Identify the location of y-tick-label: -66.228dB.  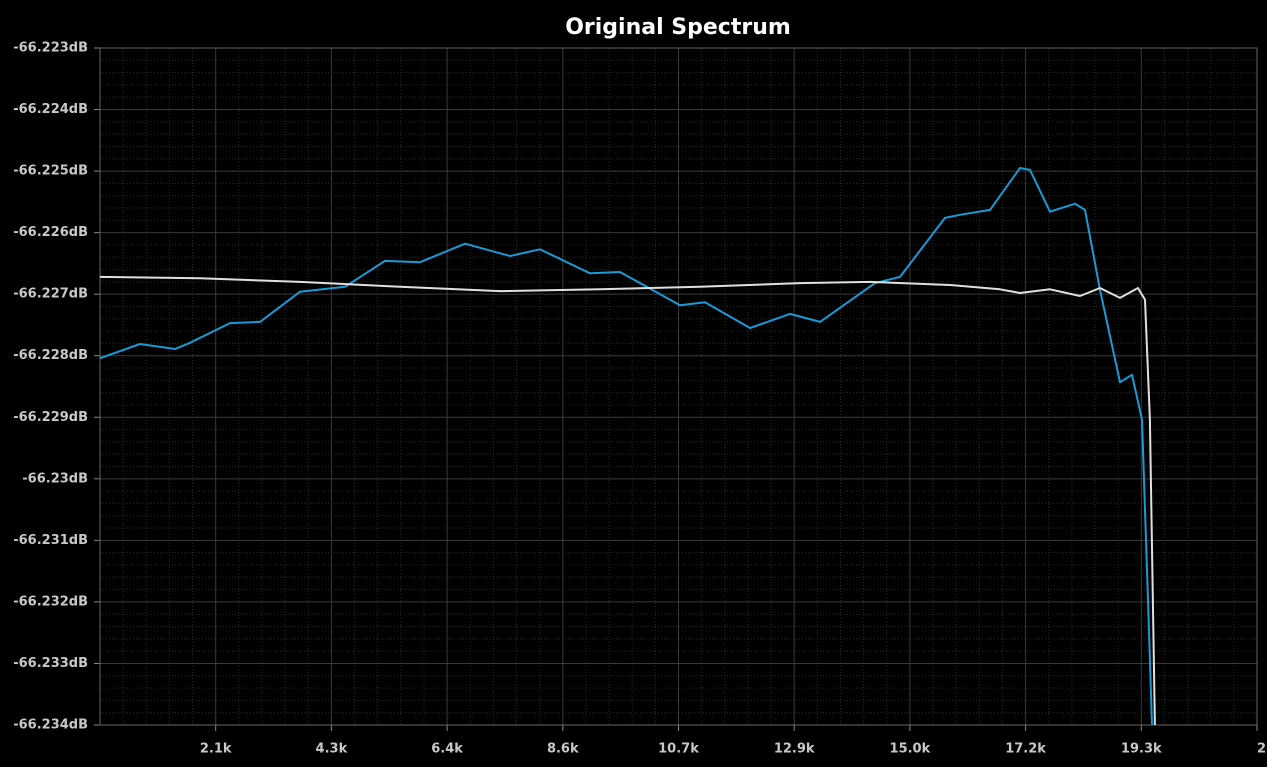
(50, 355).